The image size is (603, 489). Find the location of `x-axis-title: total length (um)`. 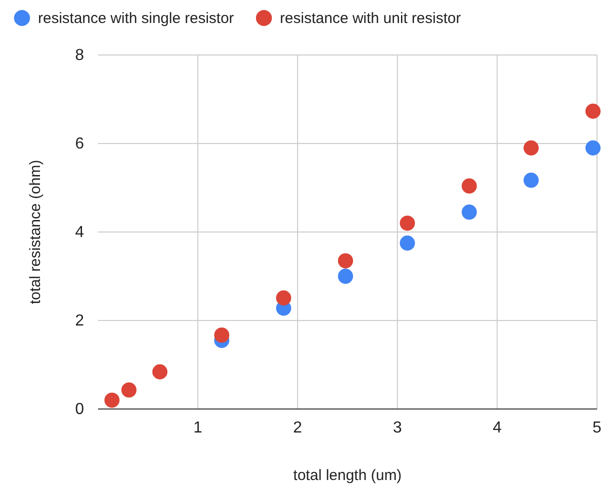

x-axis-title: total length (um) is located at coordinates (347, 475).